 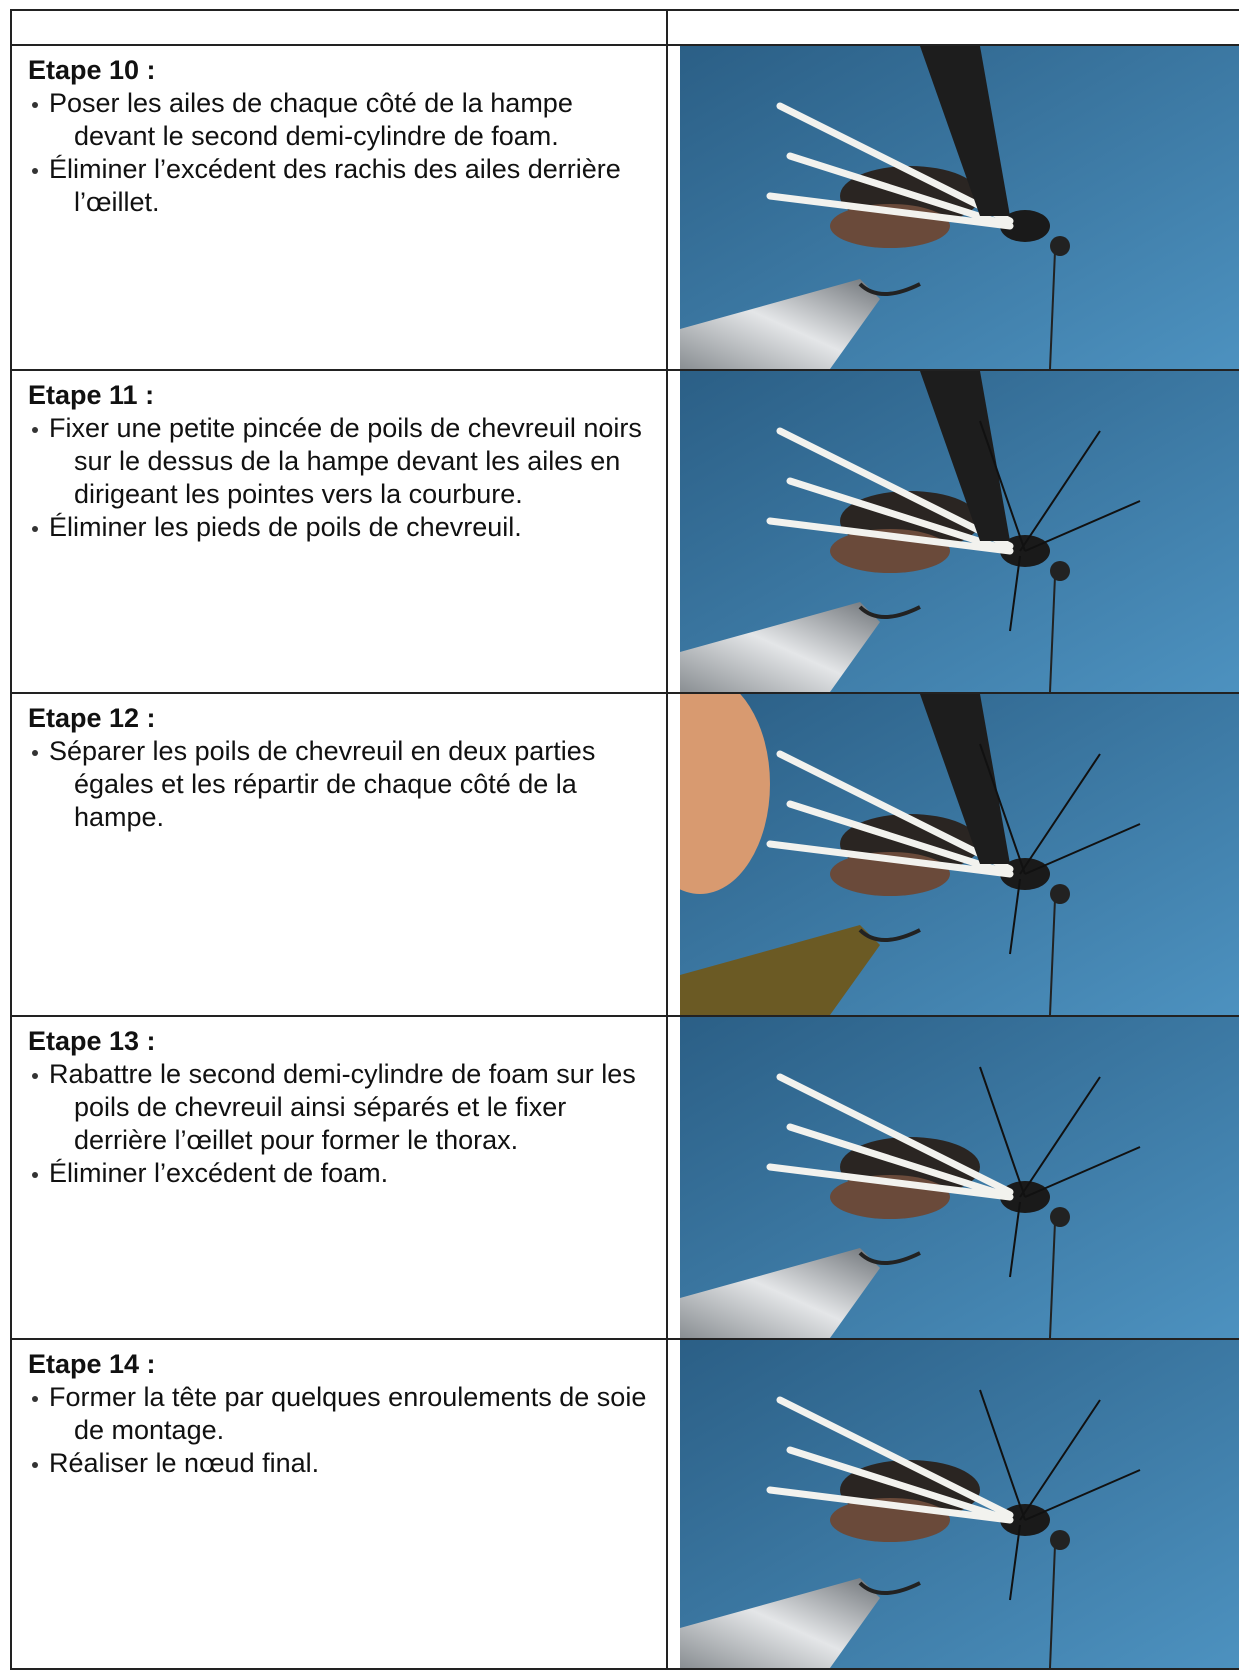 What do you see at coordinates (91, 395) in the screenshot?
I see `step-title: Etape 11 :` at bounding box center [91, 395].